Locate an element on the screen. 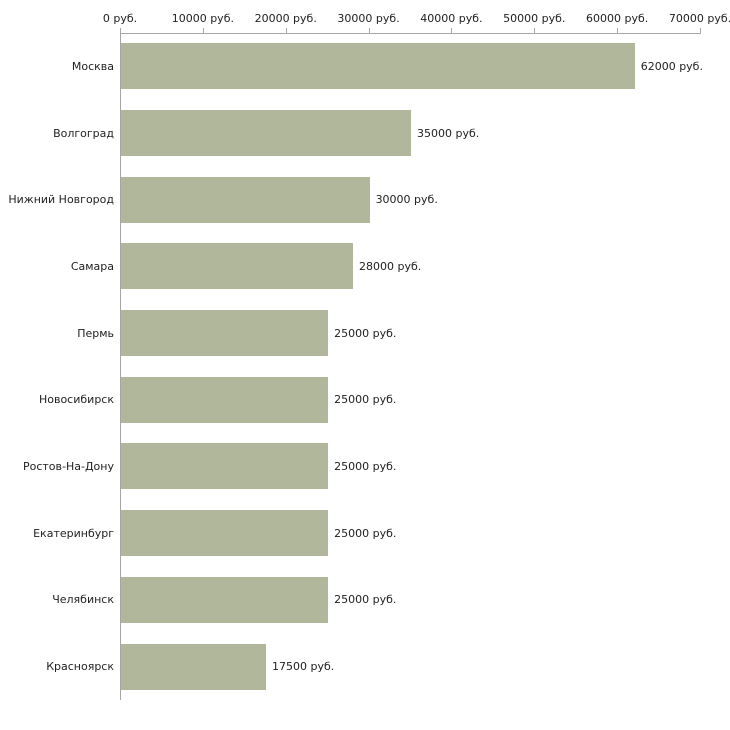  category-label: Пермь is located at coordinates (95, 333).